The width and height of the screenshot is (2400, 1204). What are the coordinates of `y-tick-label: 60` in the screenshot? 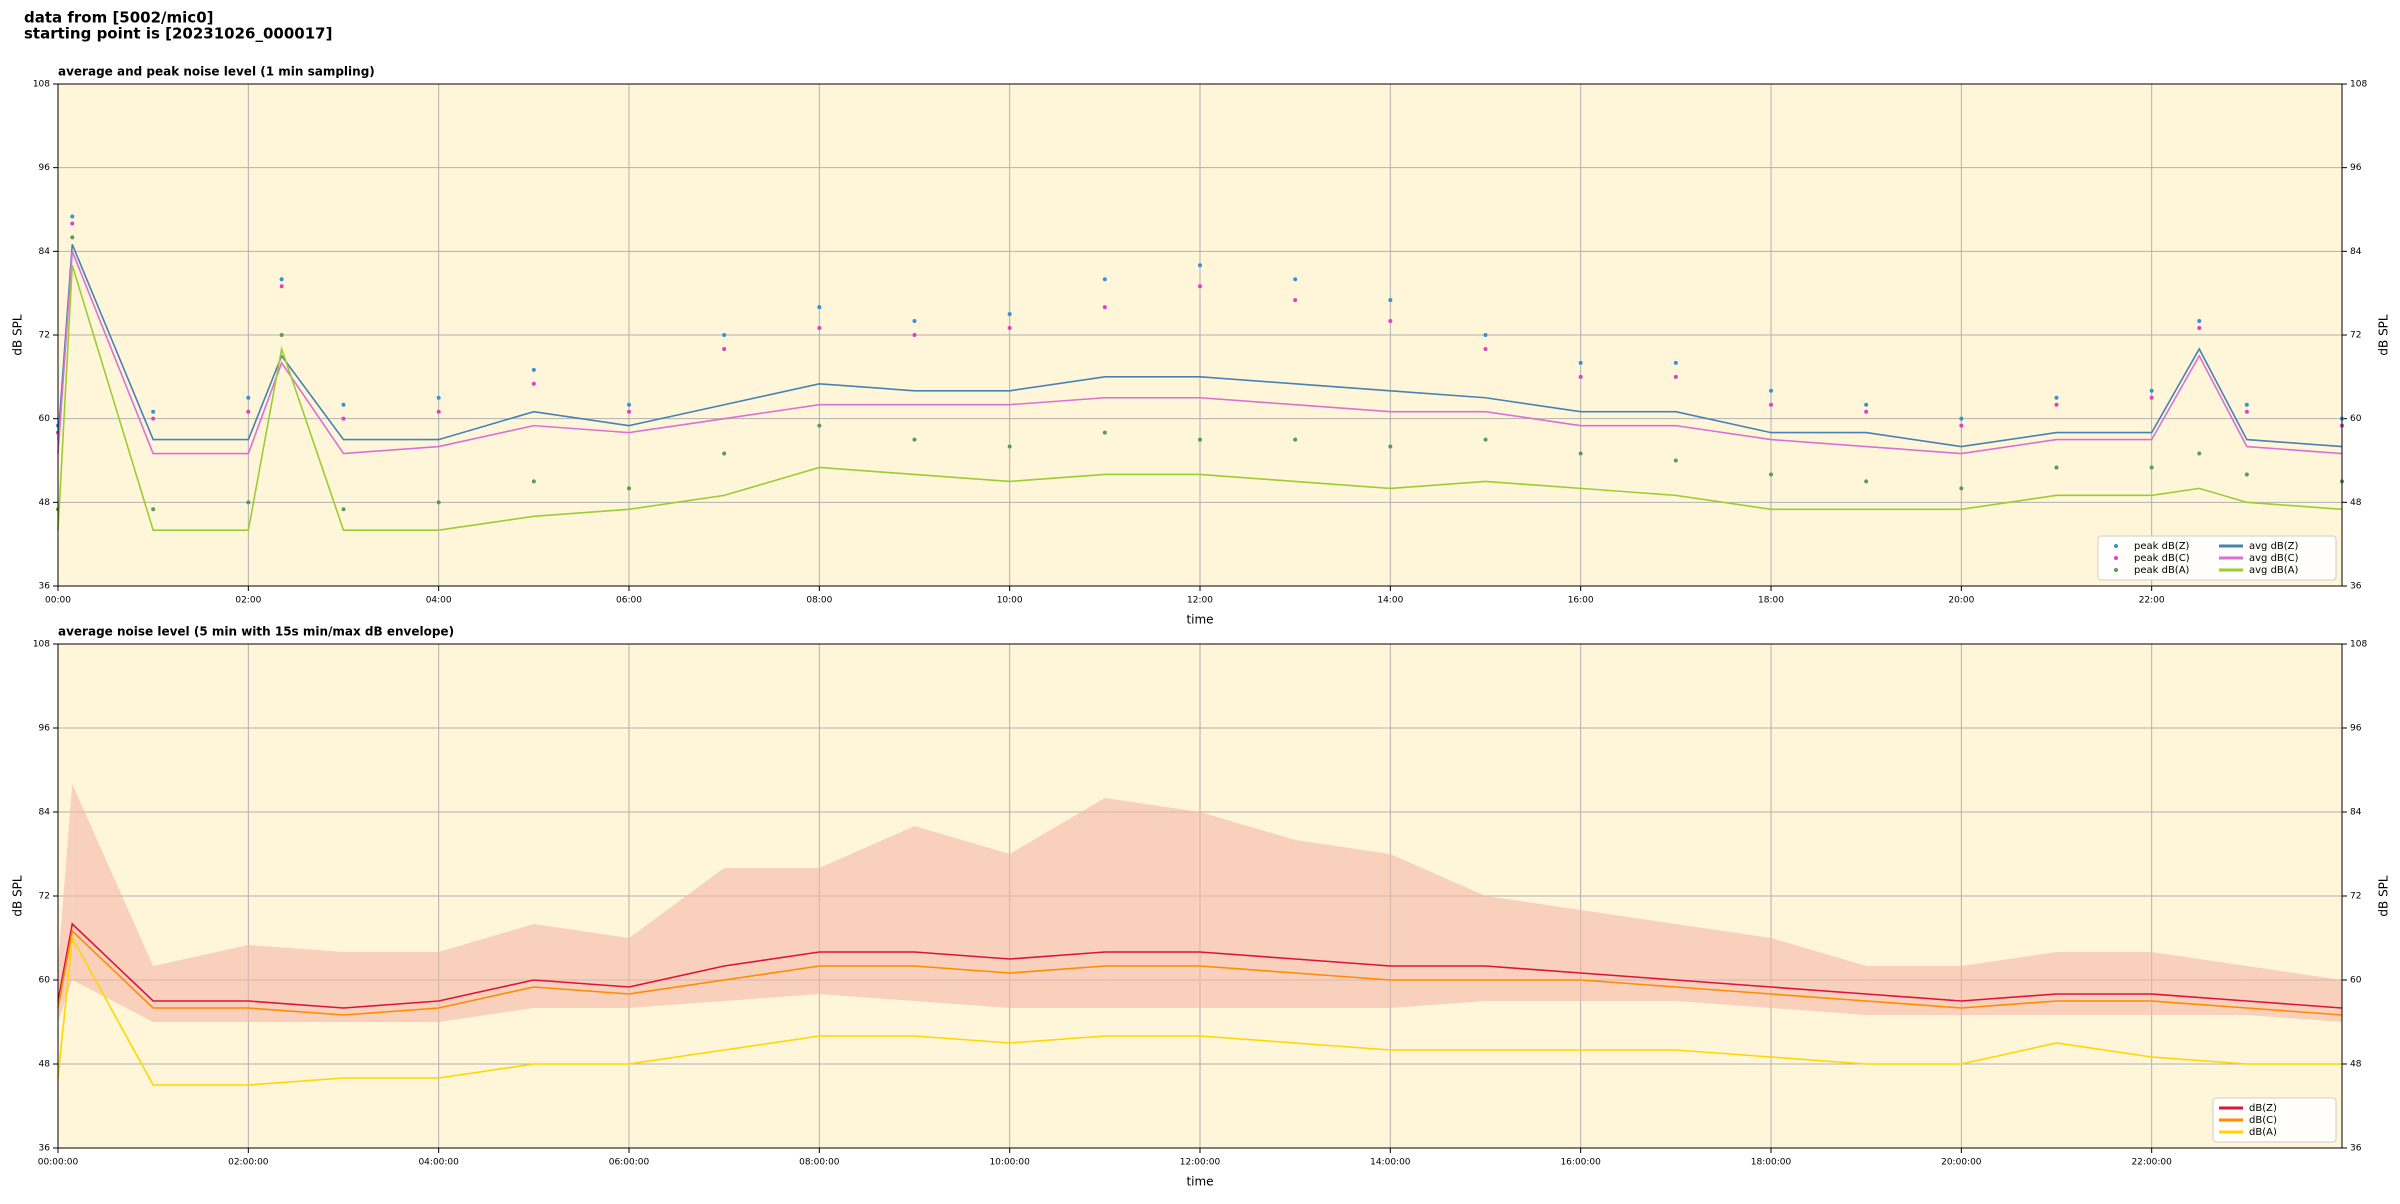 It's located at (2356, 981).